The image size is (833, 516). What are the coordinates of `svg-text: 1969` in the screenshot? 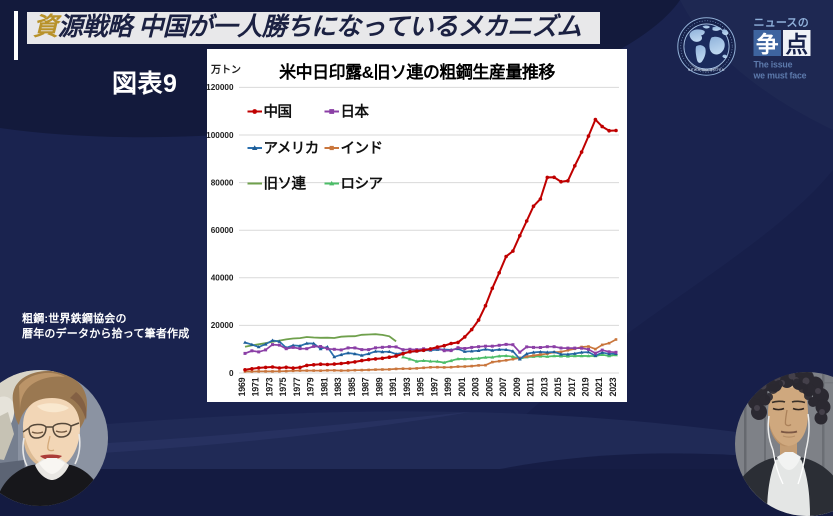 It's located at (242, 386).